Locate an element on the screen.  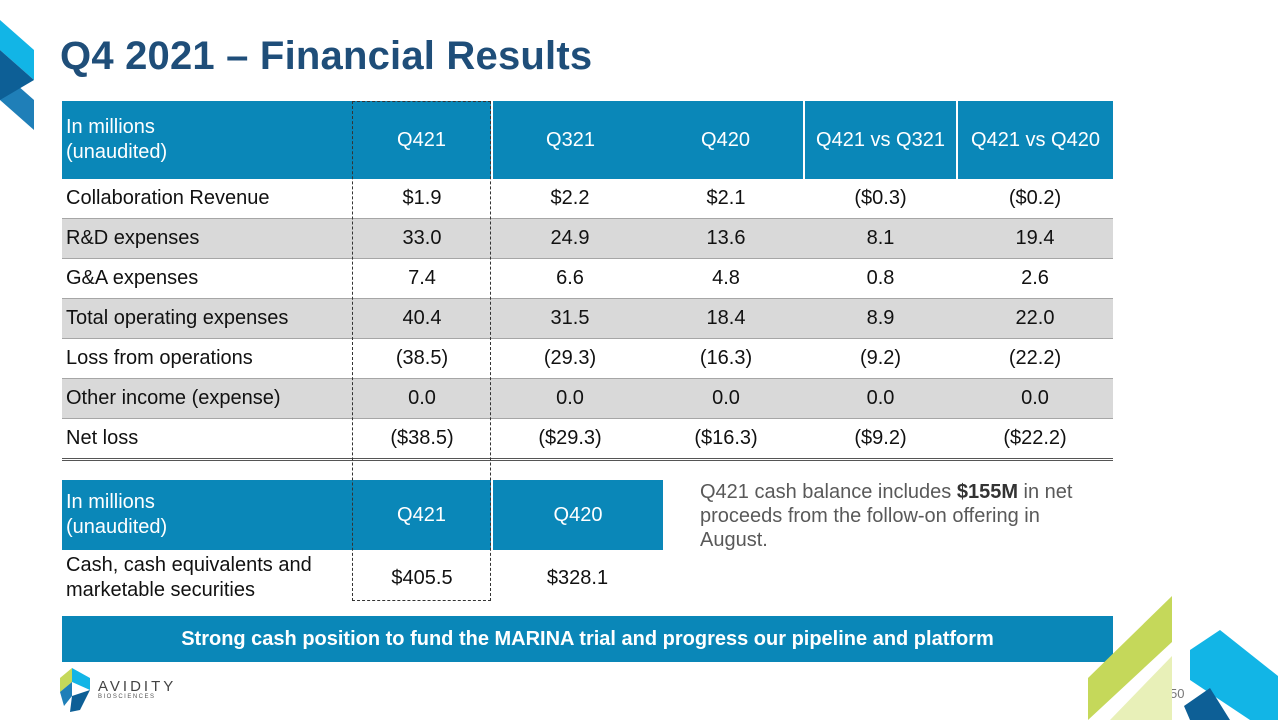
table-cell: ($29.3) is located at coordinates (570, 439).